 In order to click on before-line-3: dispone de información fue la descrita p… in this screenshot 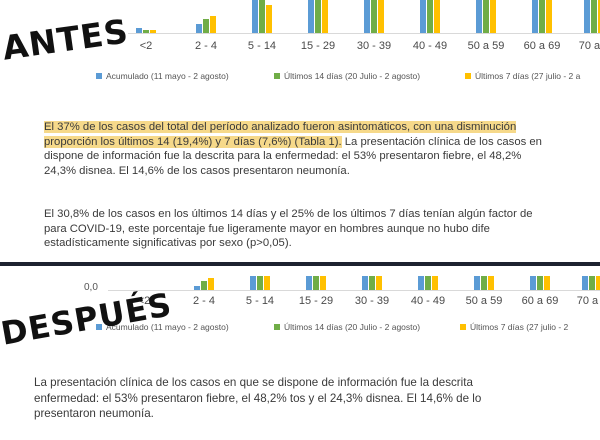, I will do `click(283, 156)`.